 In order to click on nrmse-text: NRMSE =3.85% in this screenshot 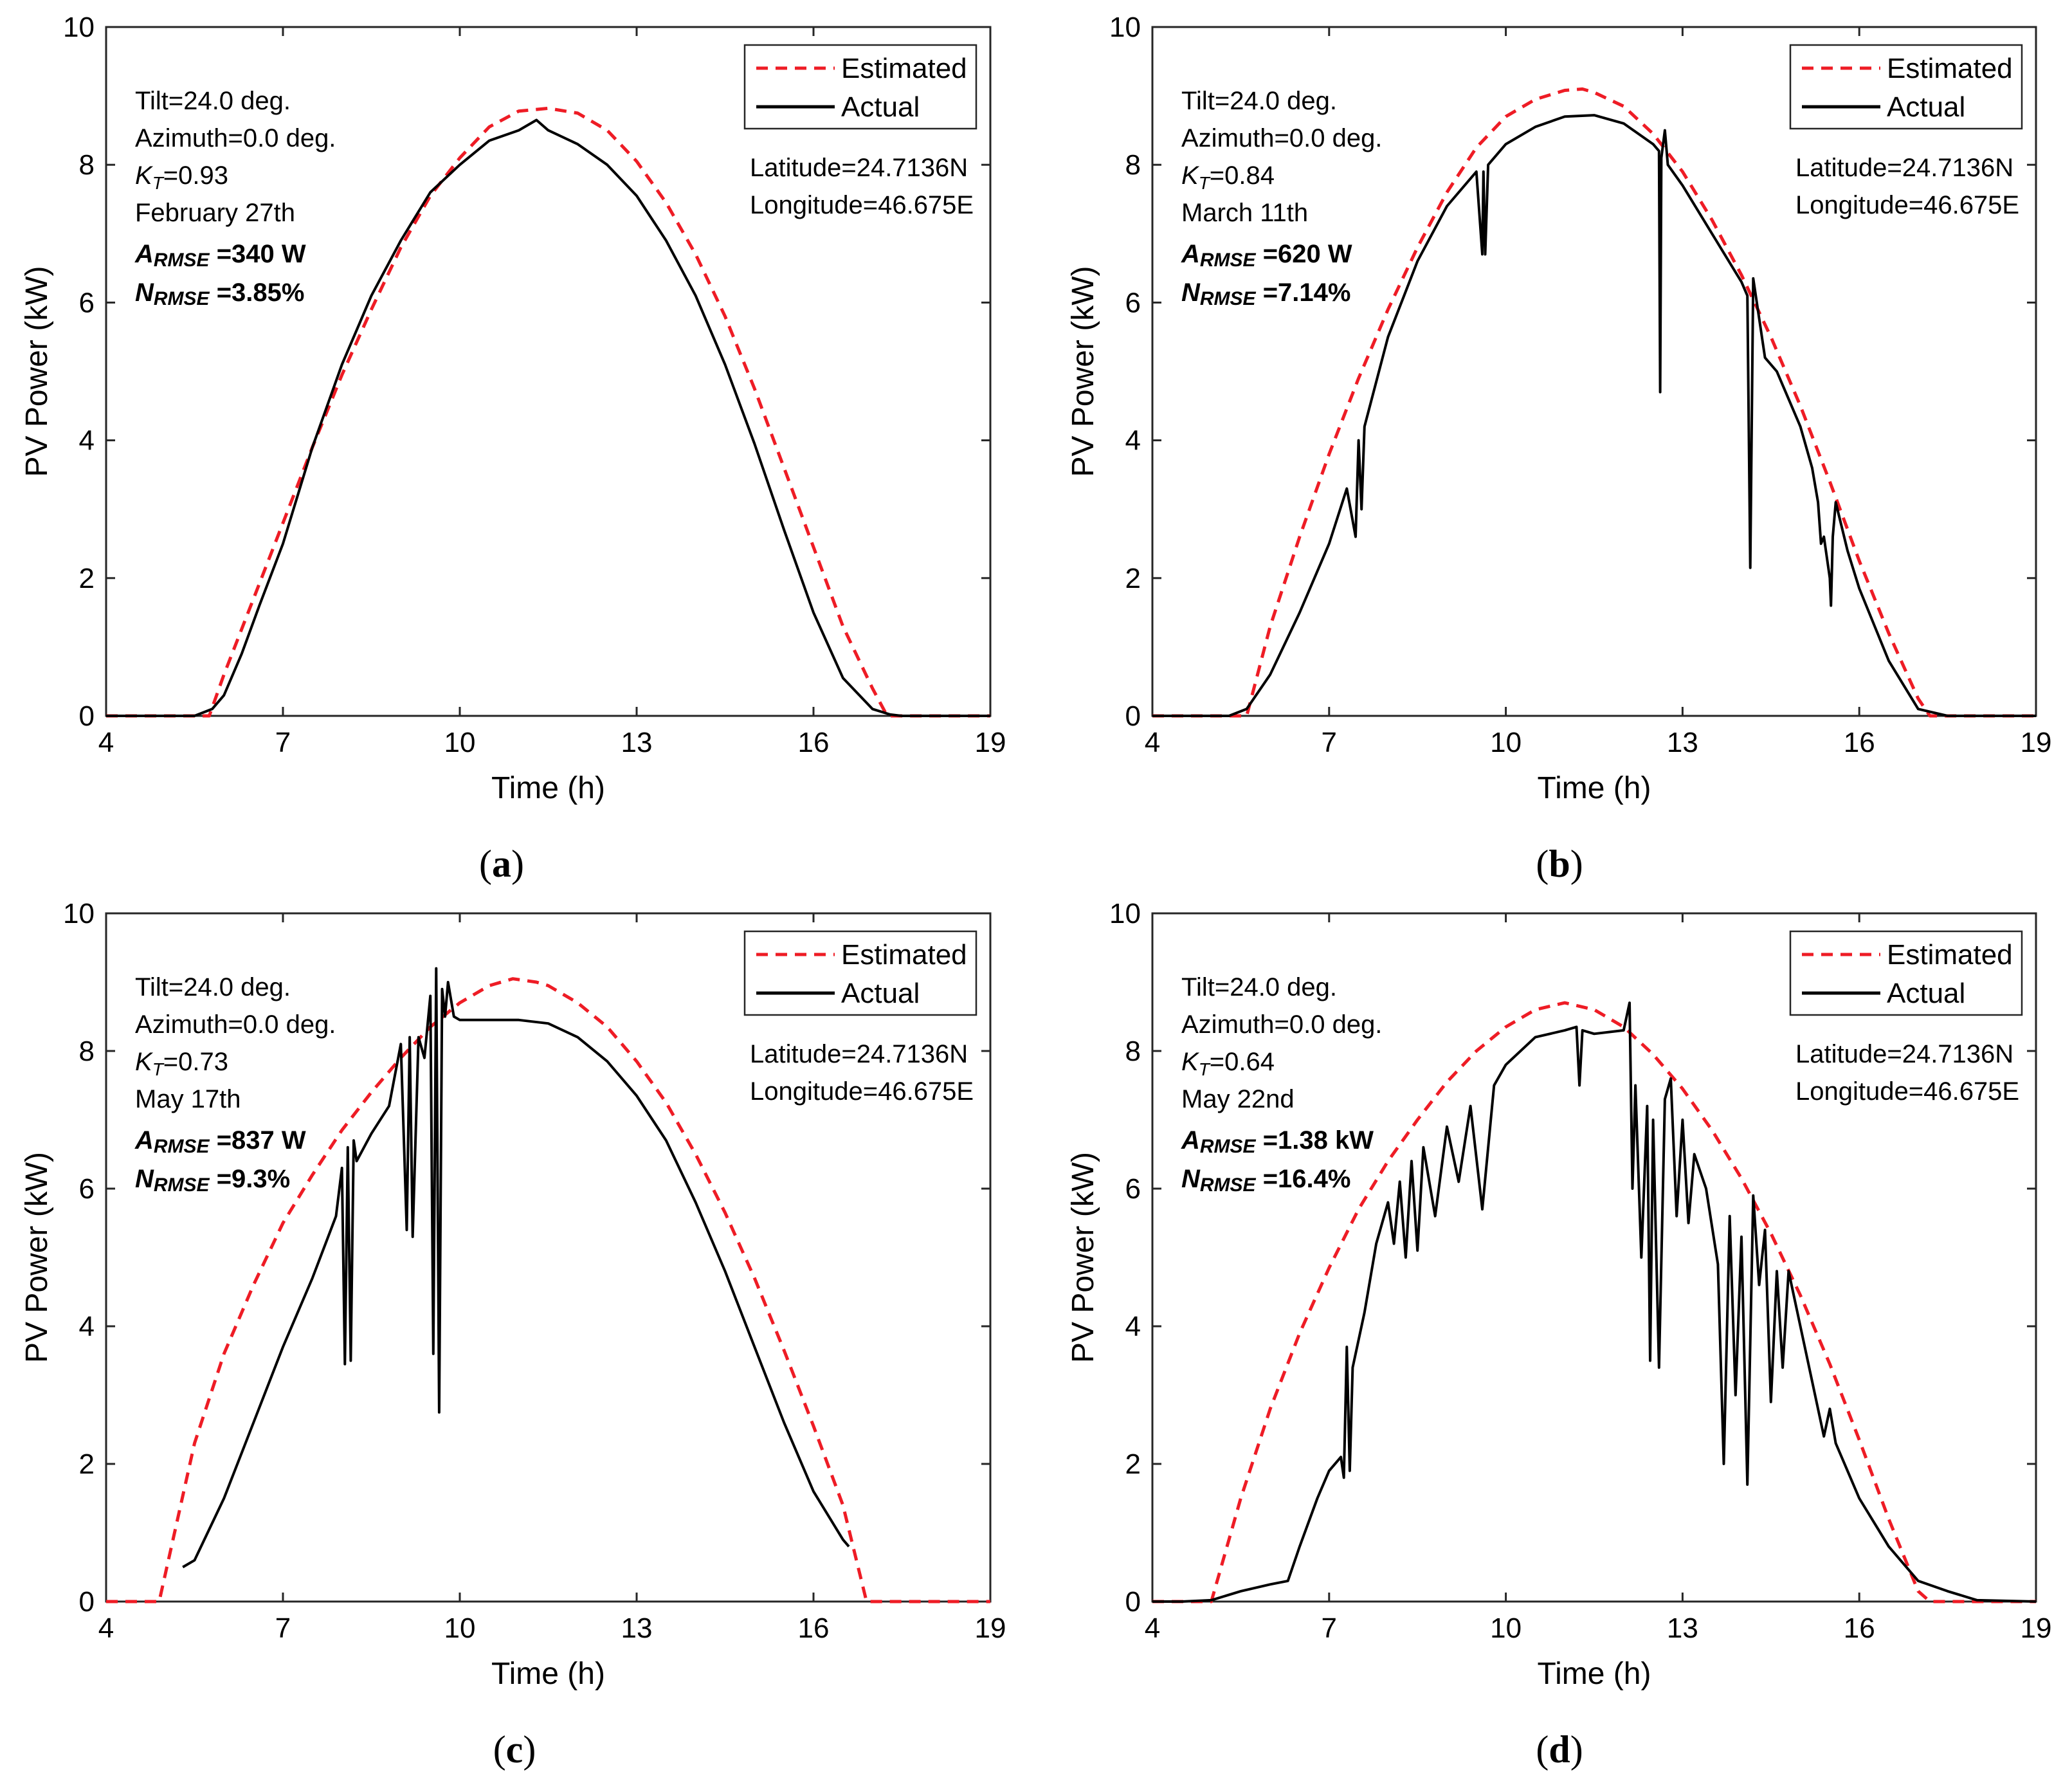, I will do `click(219, 294)`.